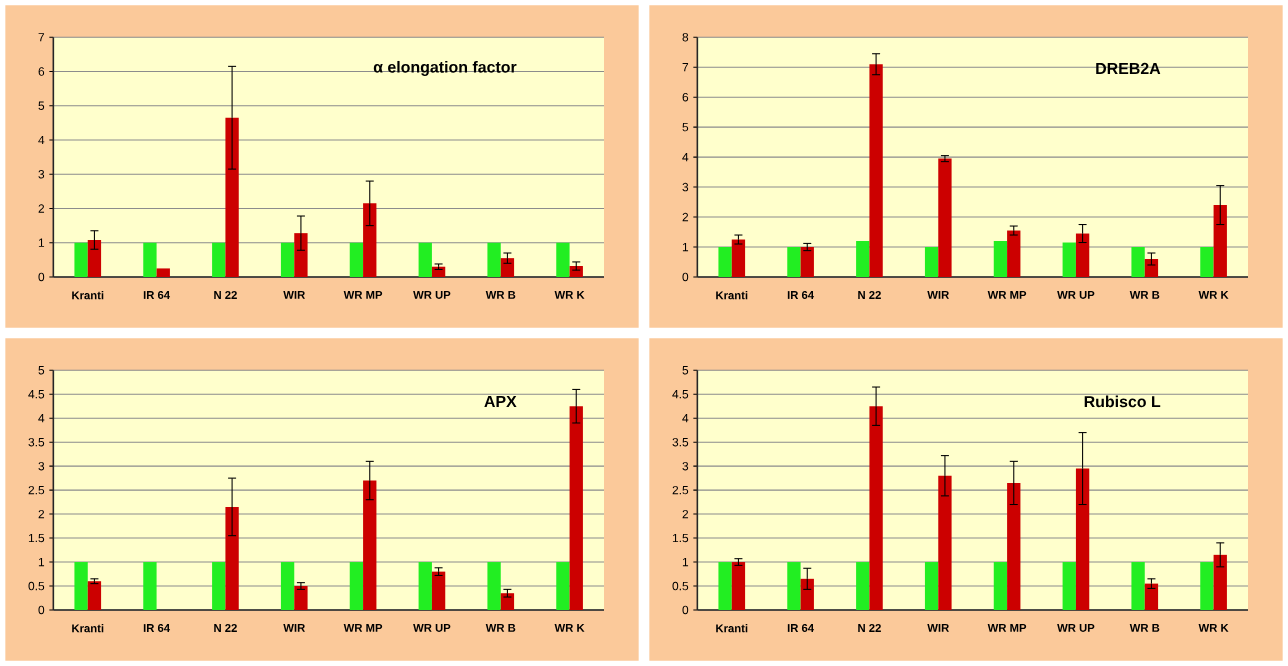 The height and width of the screenshot is (666, 1288). I want to click on y-tick-label: 4.5, so click(680, 394).